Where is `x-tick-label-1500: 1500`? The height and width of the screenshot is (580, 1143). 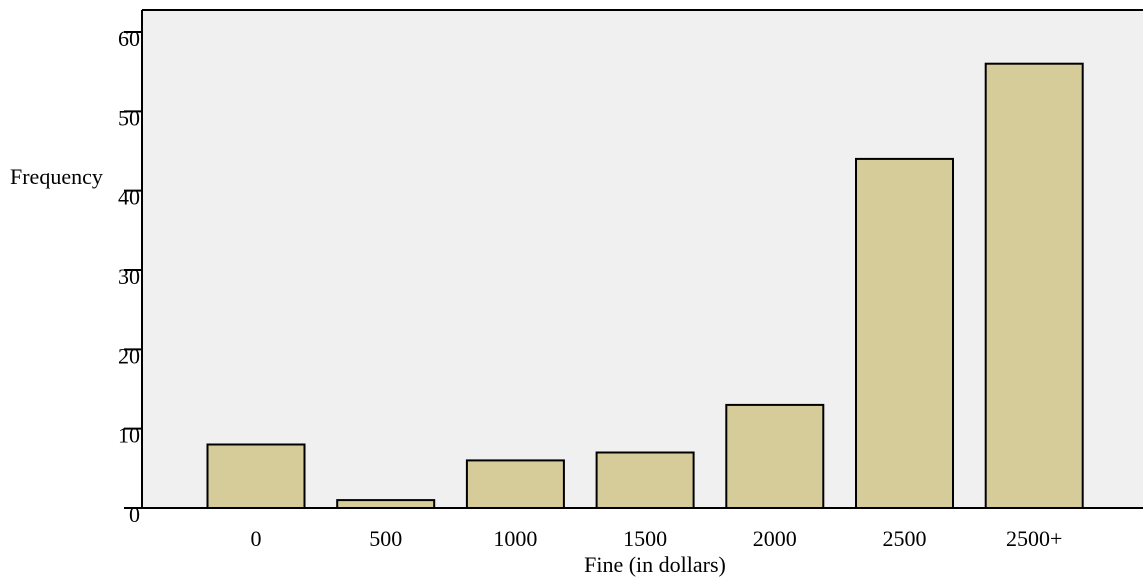
x-tick-label-1500: 1500 is located at coordinates (645, 538).